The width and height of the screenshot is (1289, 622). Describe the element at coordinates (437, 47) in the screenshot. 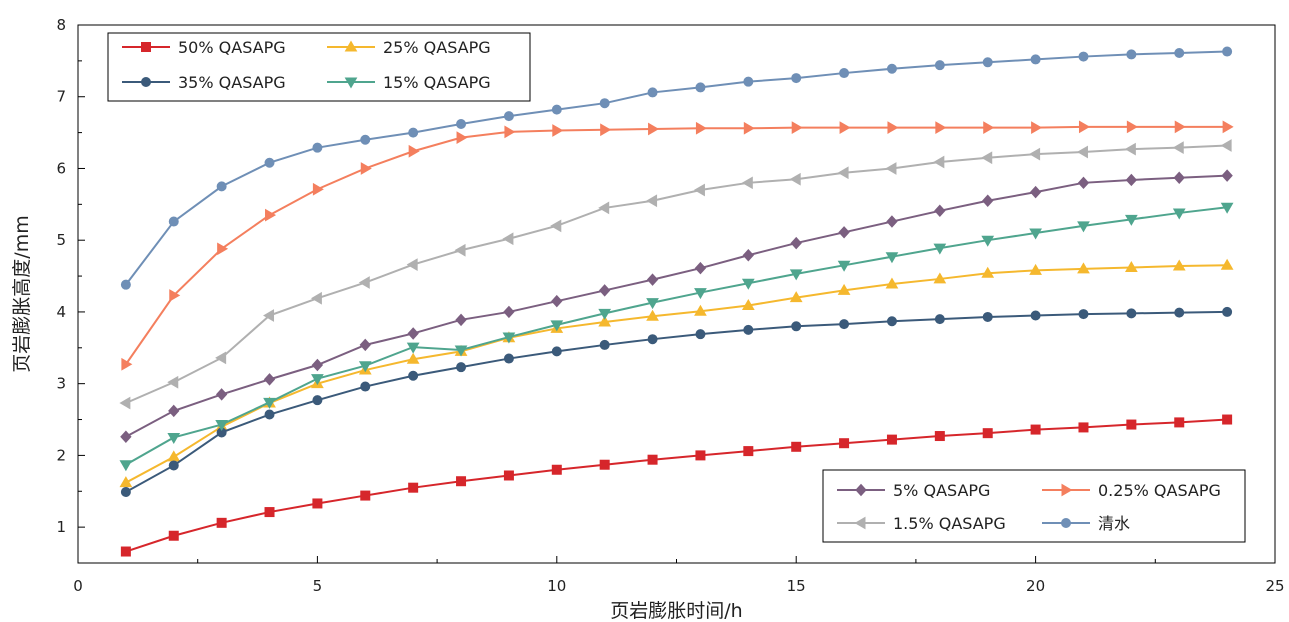

I see `legend-label: 25% QASAPG` at that location.